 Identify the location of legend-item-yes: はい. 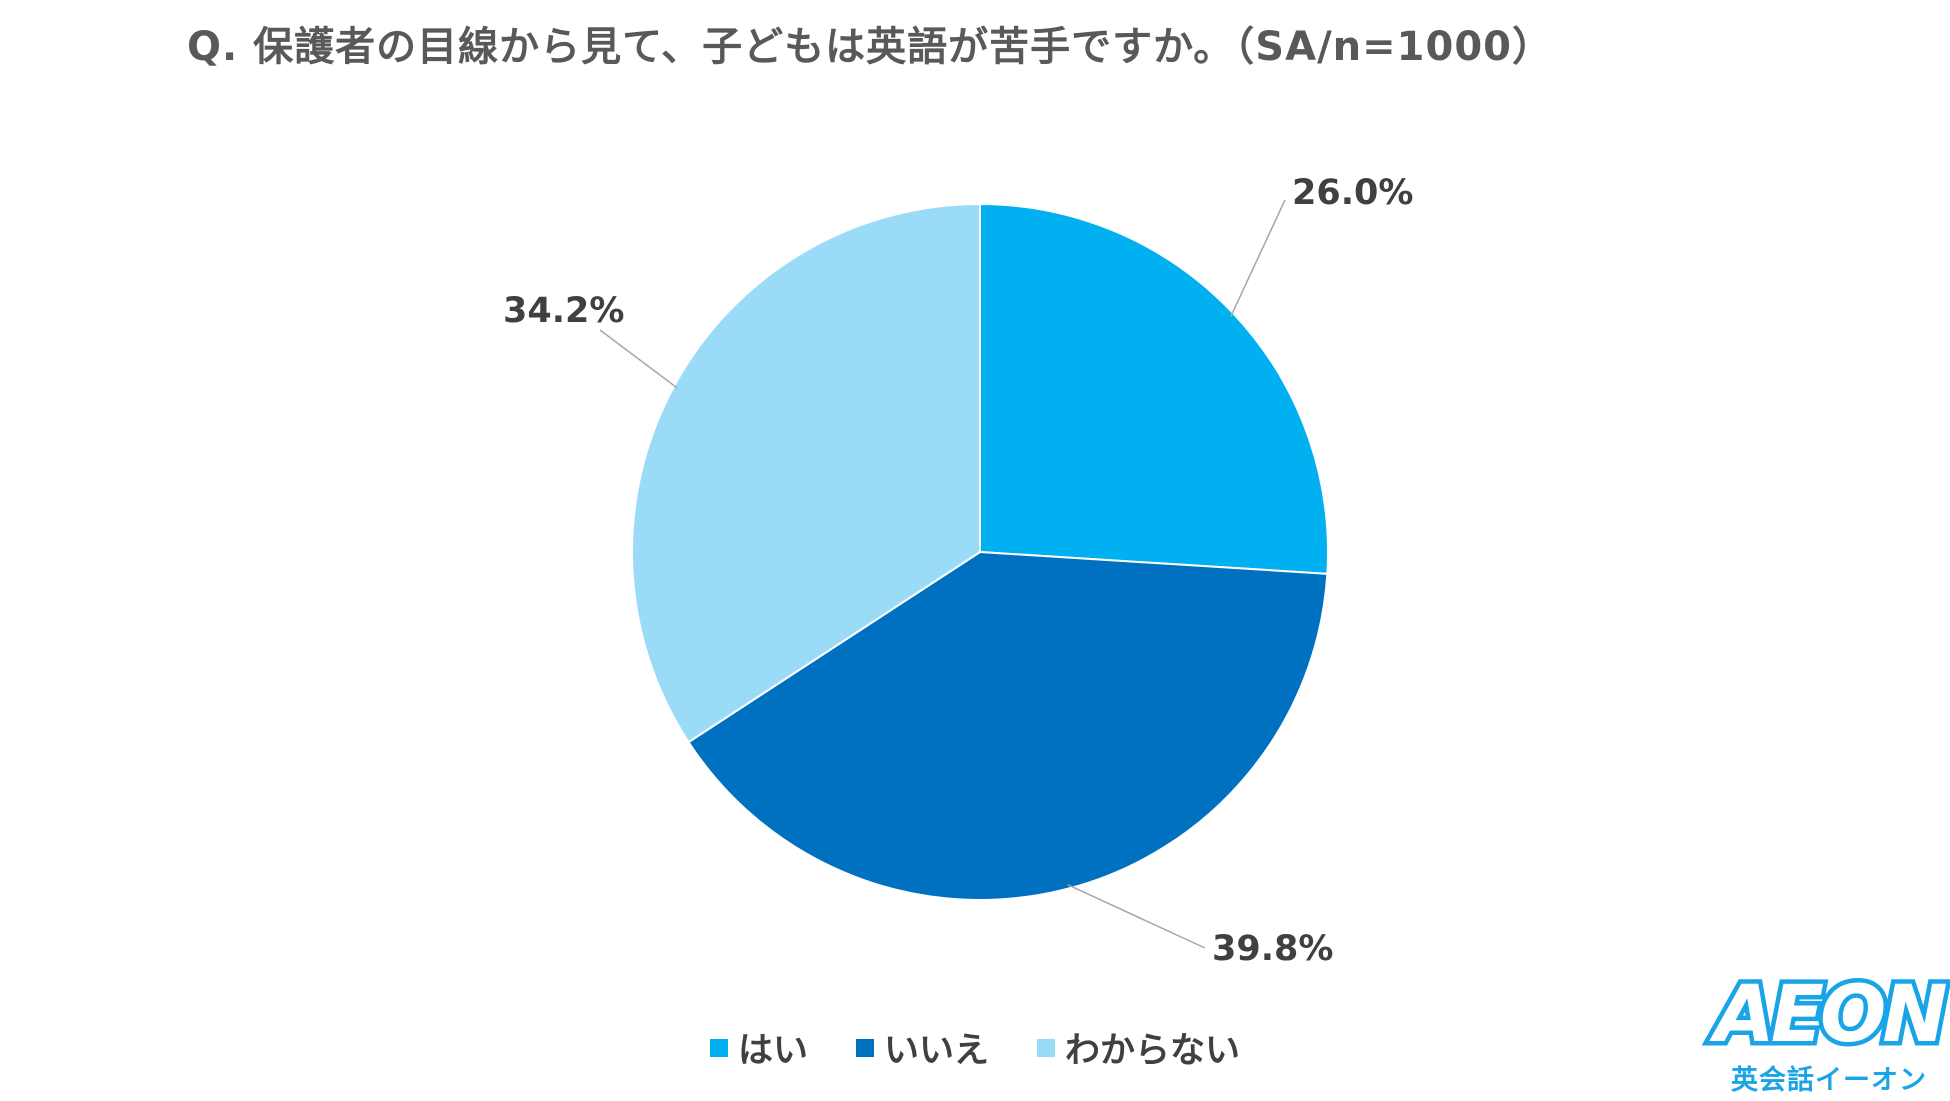
(758, 1047).